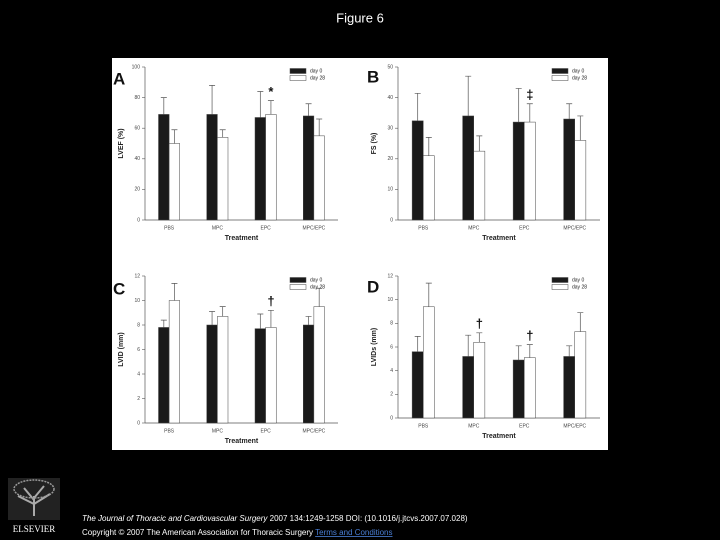  What do you see at coordinates (579, 287) in the screenshot?
I see `legend-label: day 28` at bounding box center [579, 287].